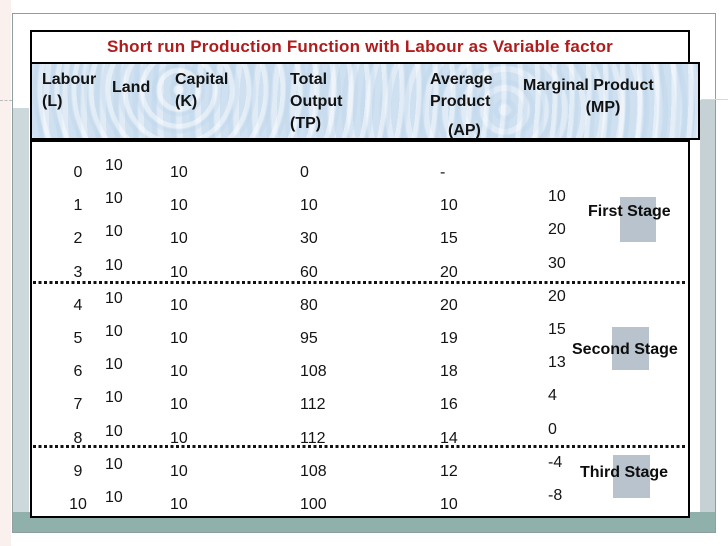 This screenshot has height=546, width=728. Describe the element at coordinates (201, 91) in the screenshot. I see `col-header-capital: Capital (K)` at that location.